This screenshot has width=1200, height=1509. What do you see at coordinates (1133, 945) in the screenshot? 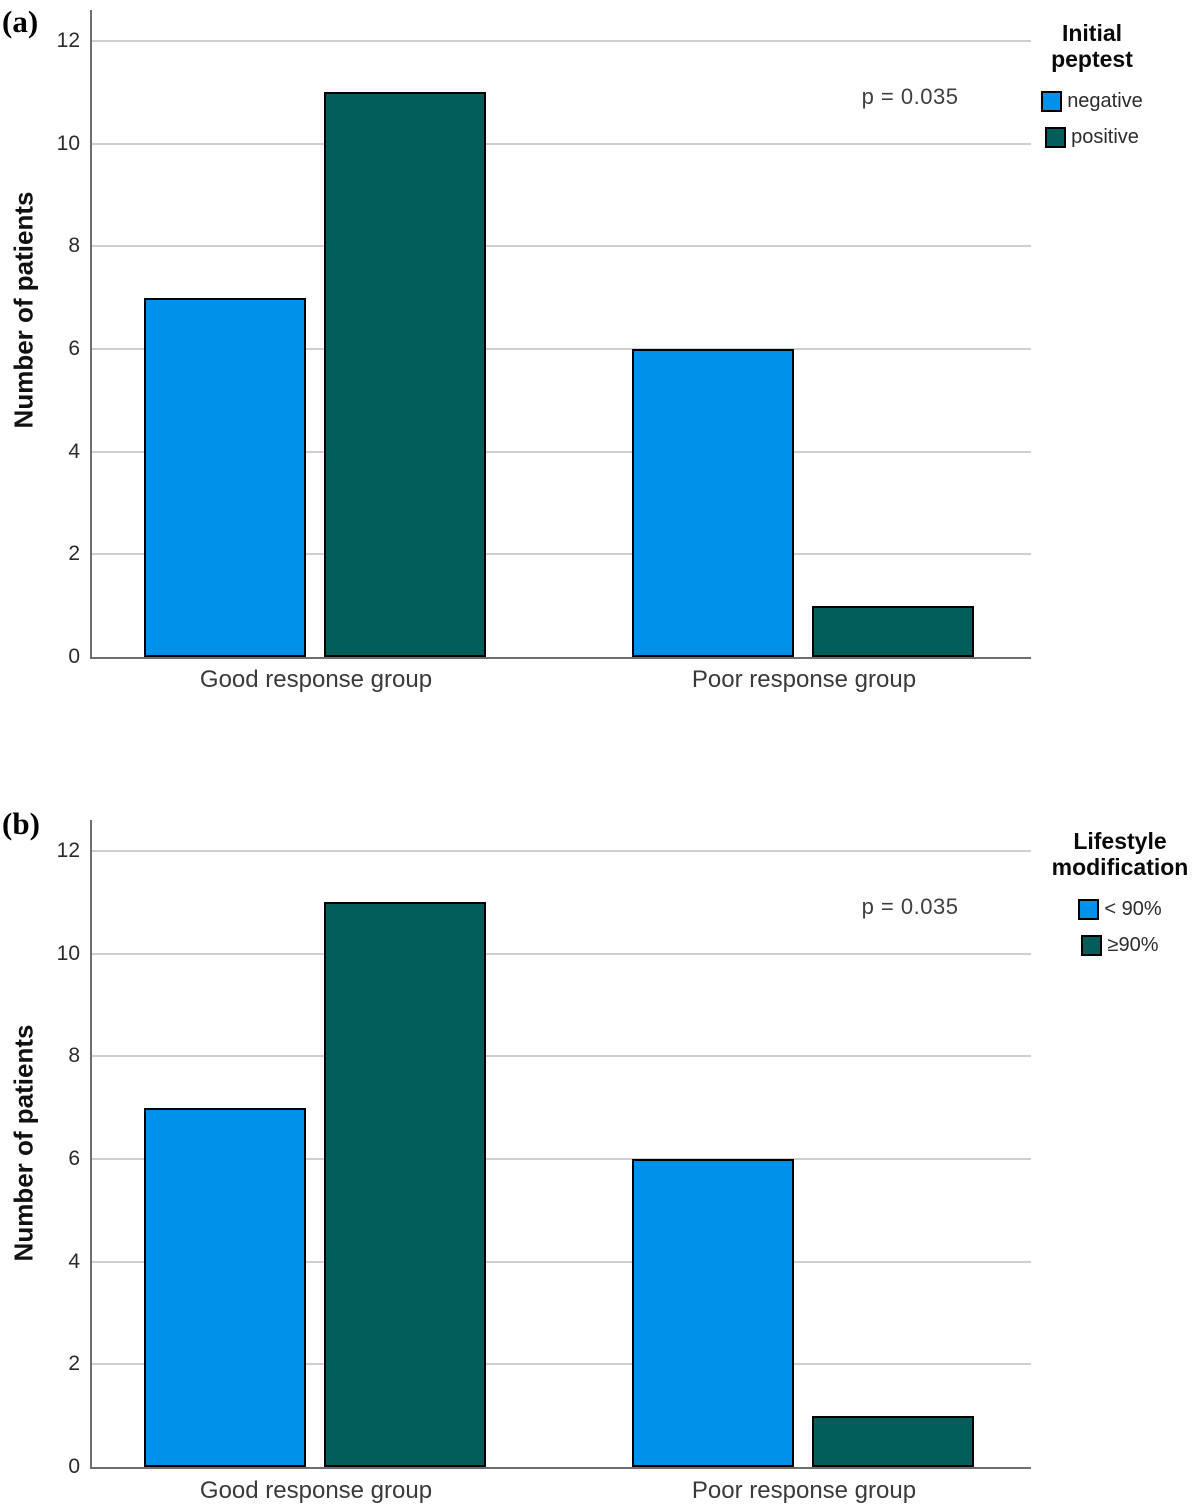
I see `legend-item-label: ≥90%` at bounding box center [1133, 945].